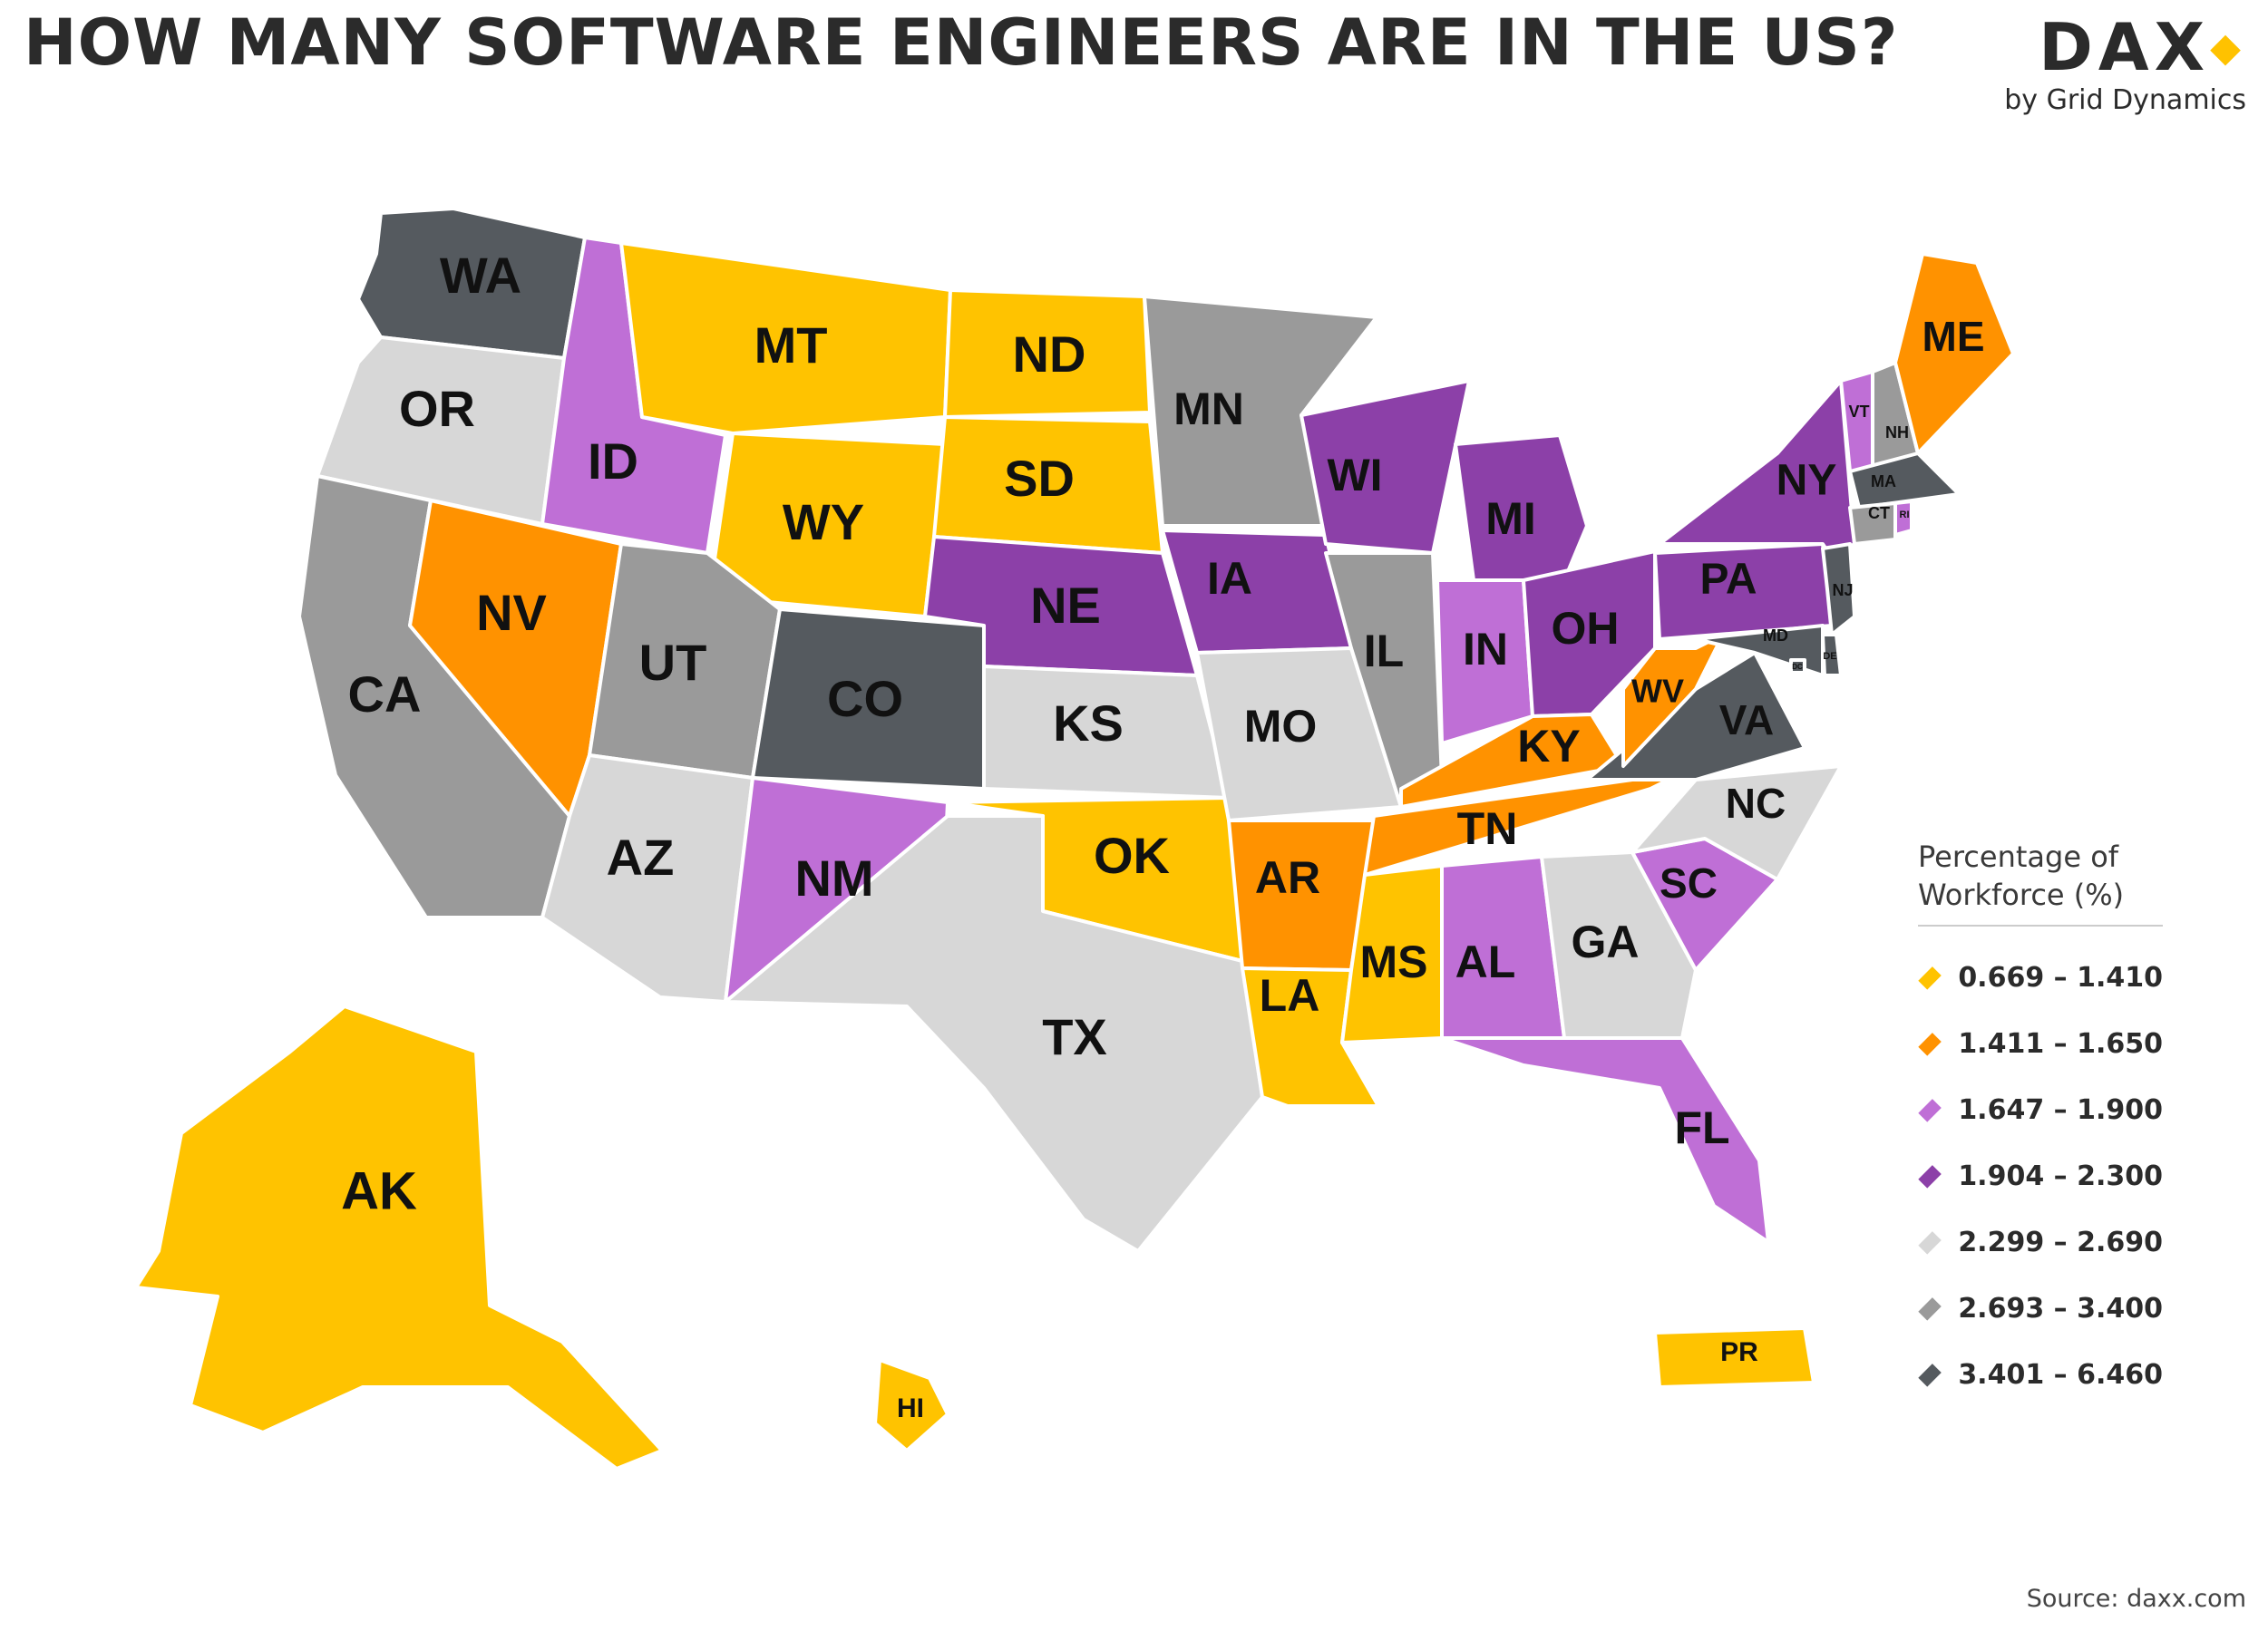  I want to click on state-label-mt: MT, so click(791, 345).